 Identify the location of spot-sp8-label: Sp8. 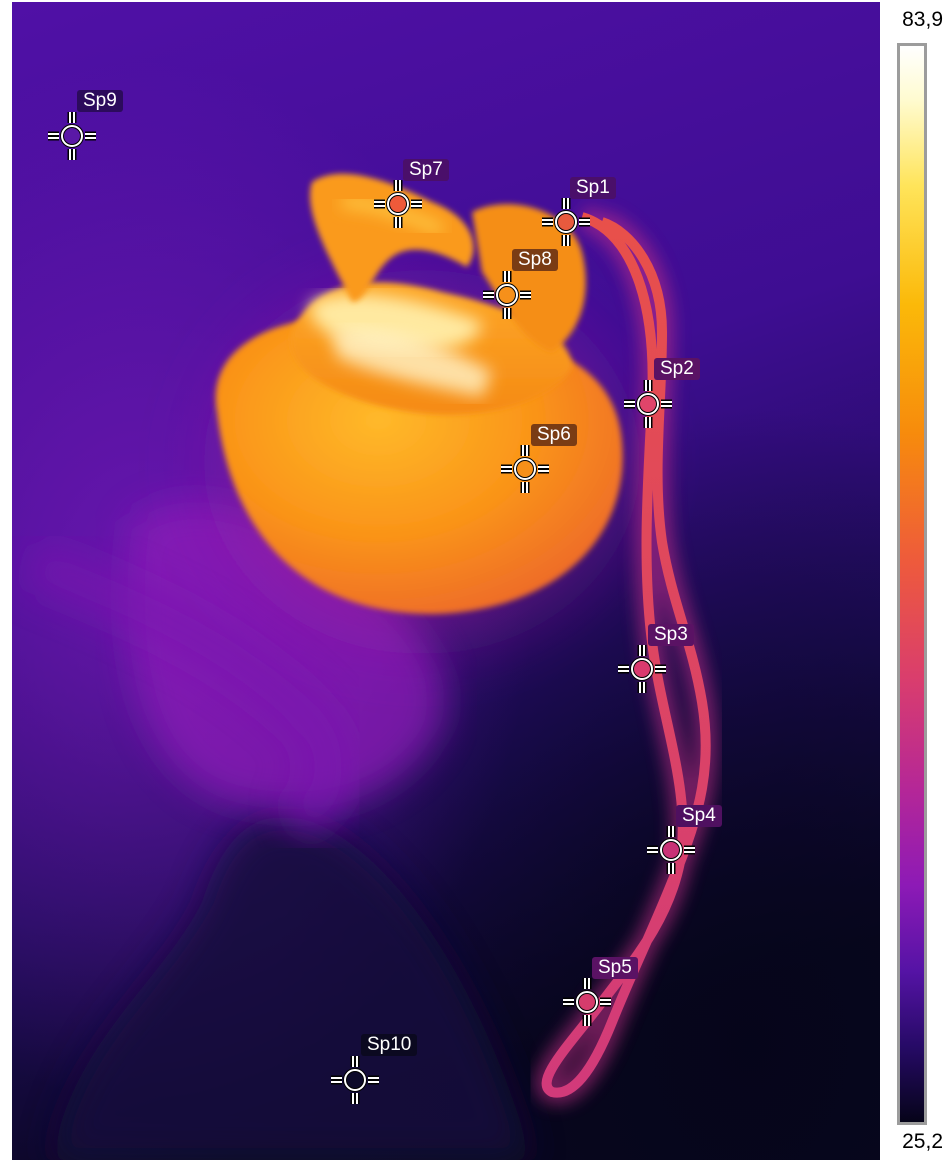
(535, 260).